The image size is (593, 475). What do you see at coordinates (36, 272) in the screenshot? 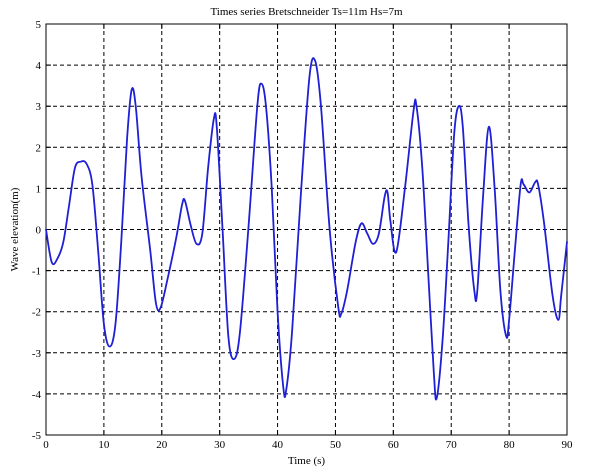
I see `y-tick-label: -1` at bounding box center [36, 272].